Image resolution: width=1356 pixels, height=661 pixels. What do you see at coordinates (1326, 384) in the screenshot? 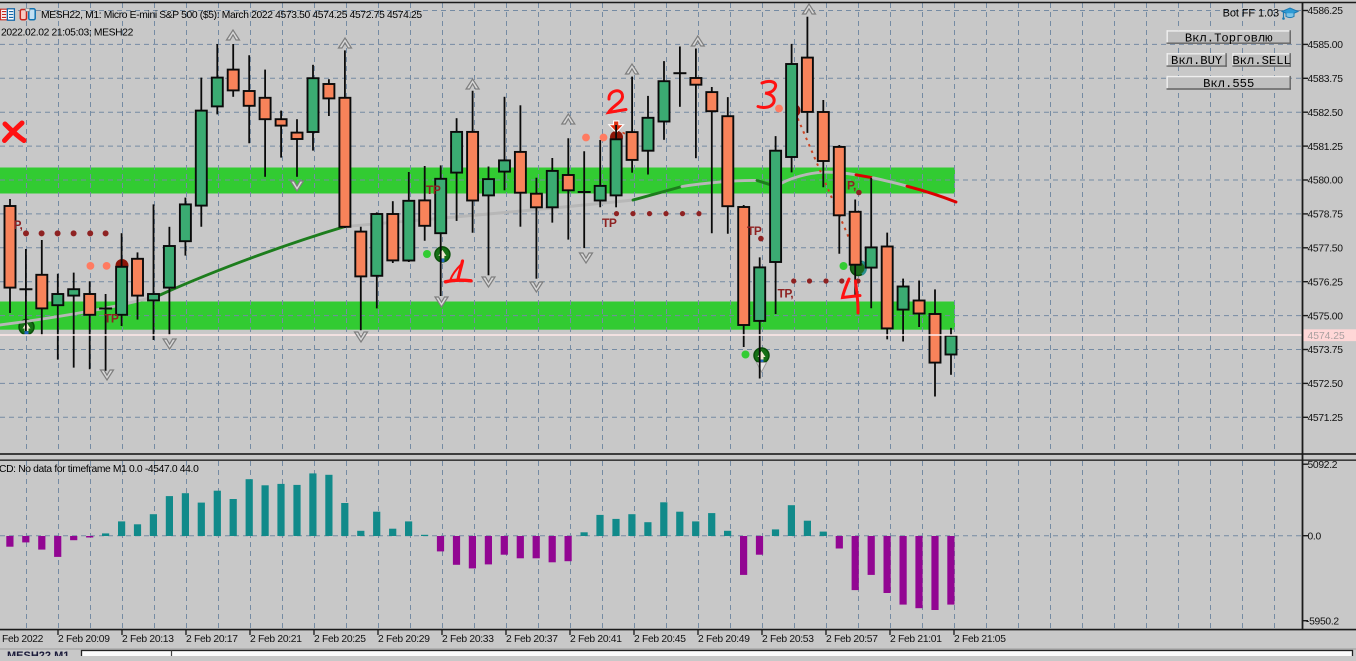
I see `svg-text: 4572.50` at bounding box center [1326, 384].